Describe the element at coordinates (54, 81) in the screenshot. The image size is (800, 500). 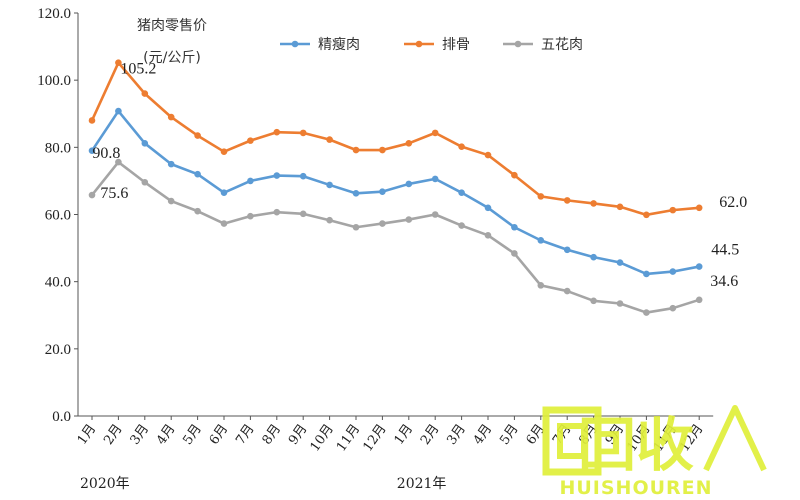
I see `y-tick-label: 100.0` at that location.